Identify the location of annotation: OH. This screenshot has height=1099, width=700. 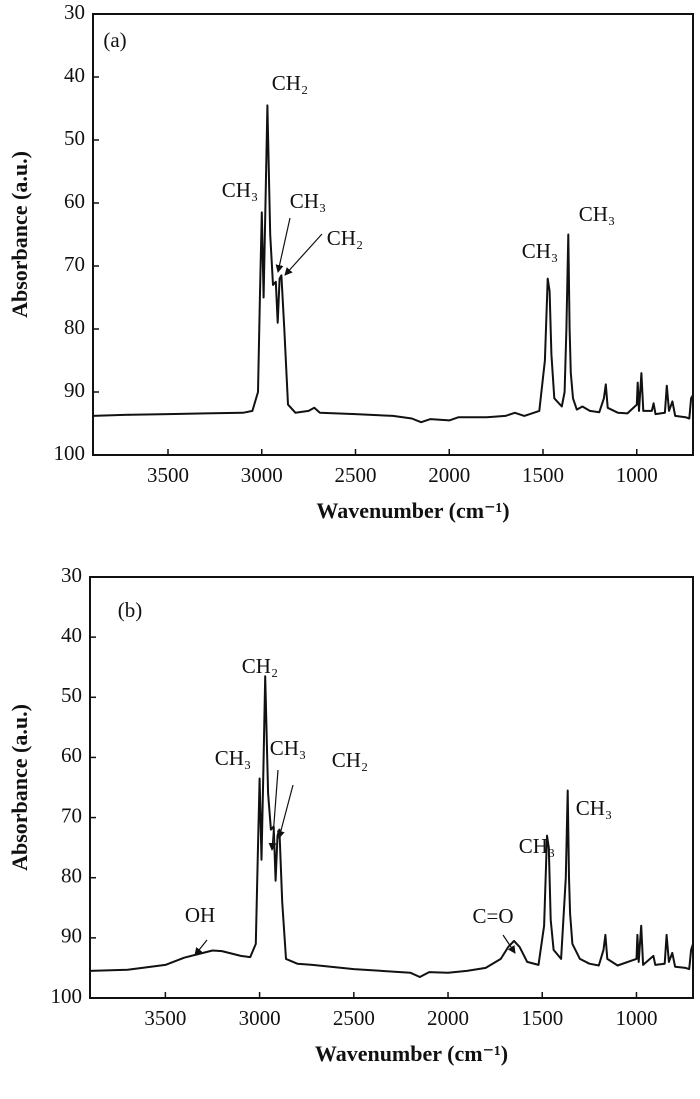
(200, 915).